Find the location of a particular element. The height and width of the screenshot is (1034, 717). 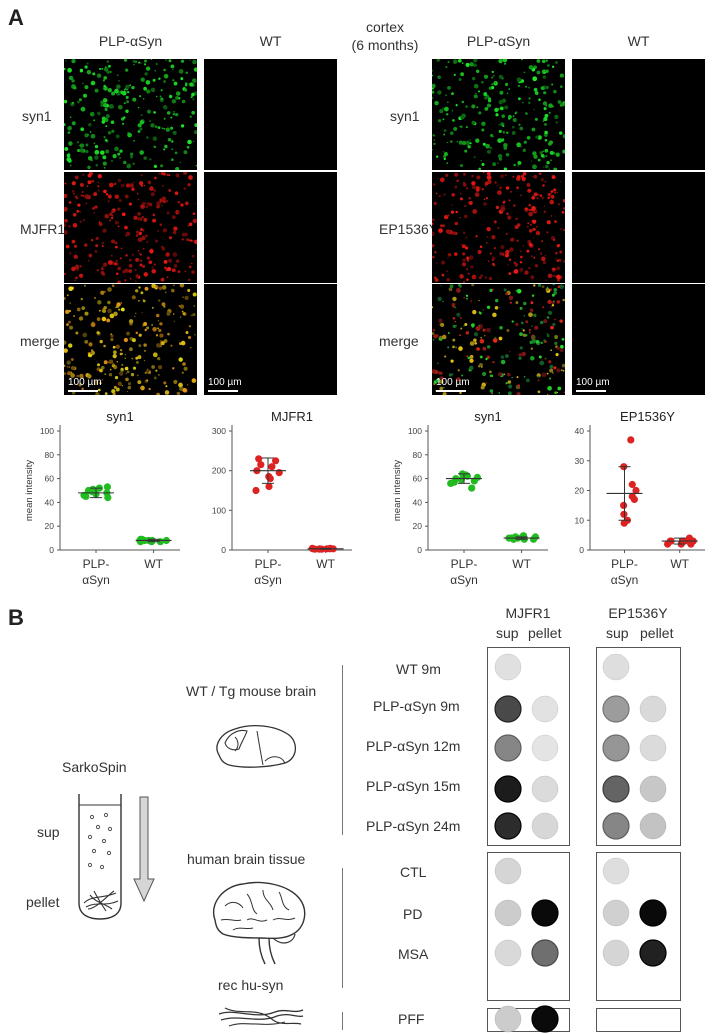

col-title-wt-left: WT is located at coordinates (270, 41).